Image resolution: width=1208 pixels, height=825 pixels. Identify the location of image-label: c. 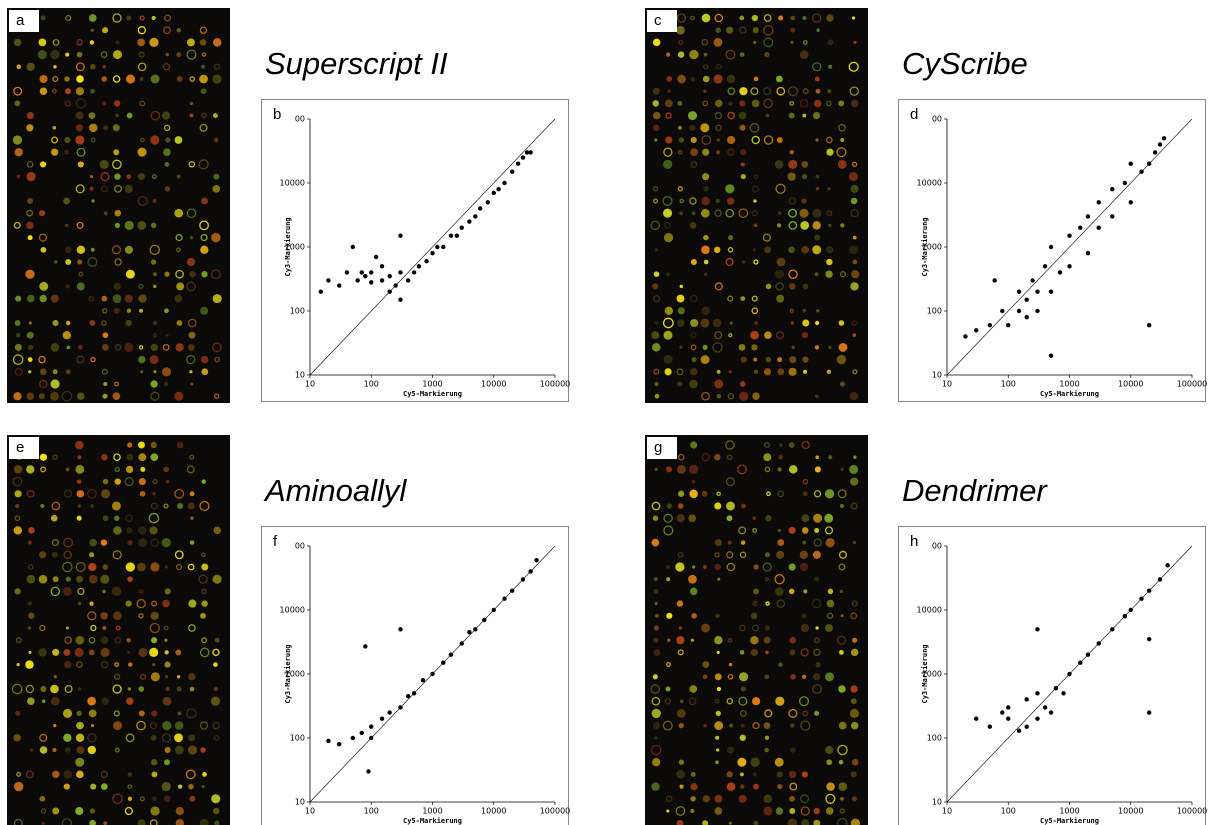
(658, 20).